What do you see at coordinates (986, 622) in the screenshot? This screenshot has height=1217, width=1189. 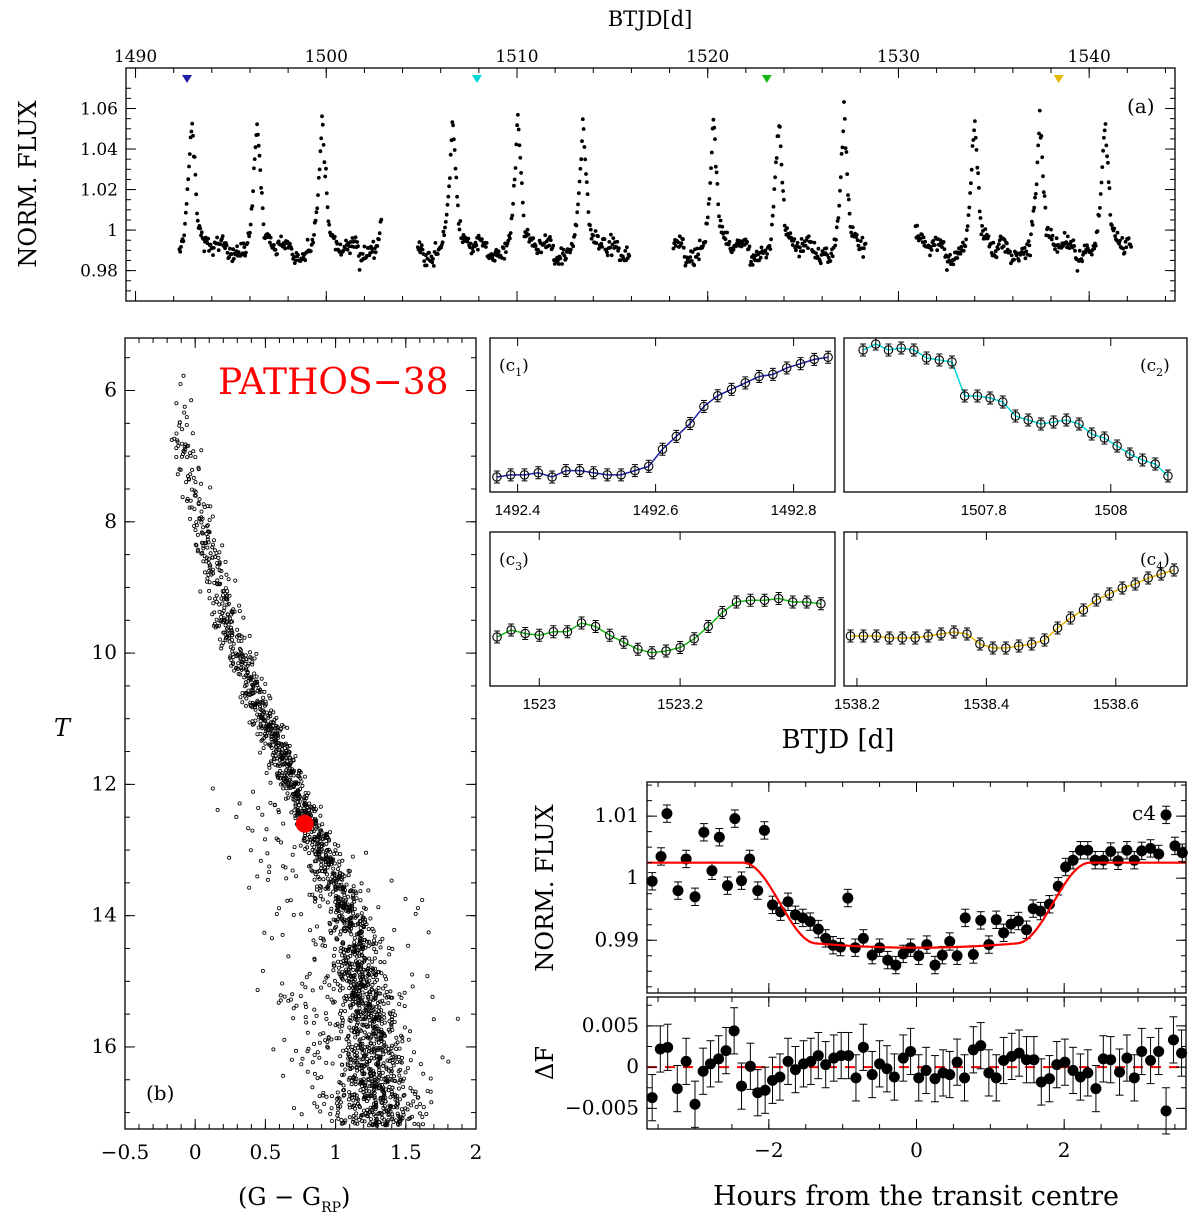 I see `panel-c4-ticks: 1538.2 1538.4 1538.6` at bounding box center [986, 622].